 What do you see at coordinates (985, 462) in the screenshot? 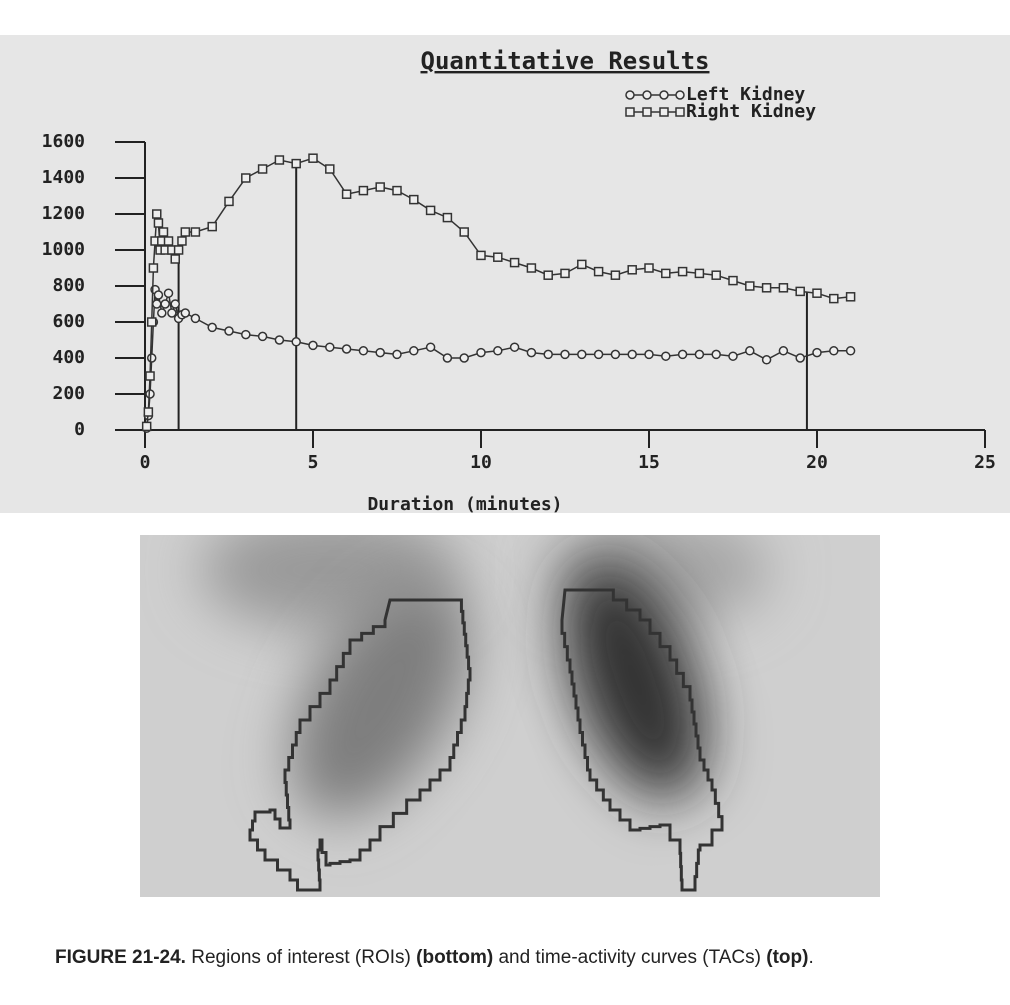
I see `x-tick-label: 25` at bounding box center [985, 462].